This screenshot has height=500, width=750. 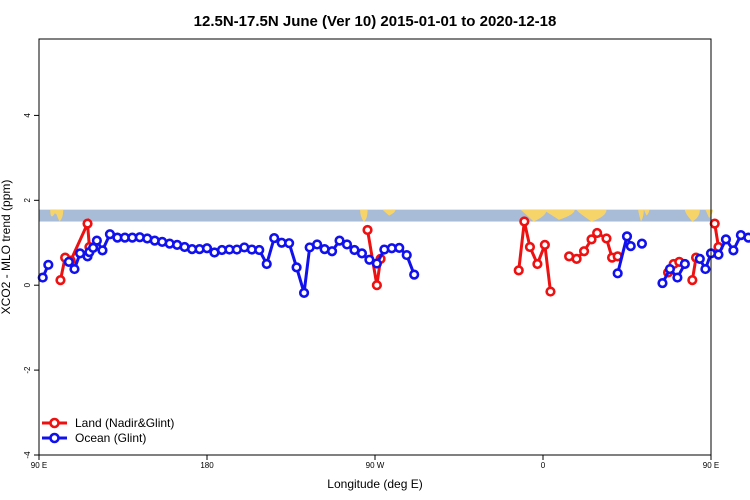 I want to click on x-tick-label: 90 W, so click(x=375, y=465).